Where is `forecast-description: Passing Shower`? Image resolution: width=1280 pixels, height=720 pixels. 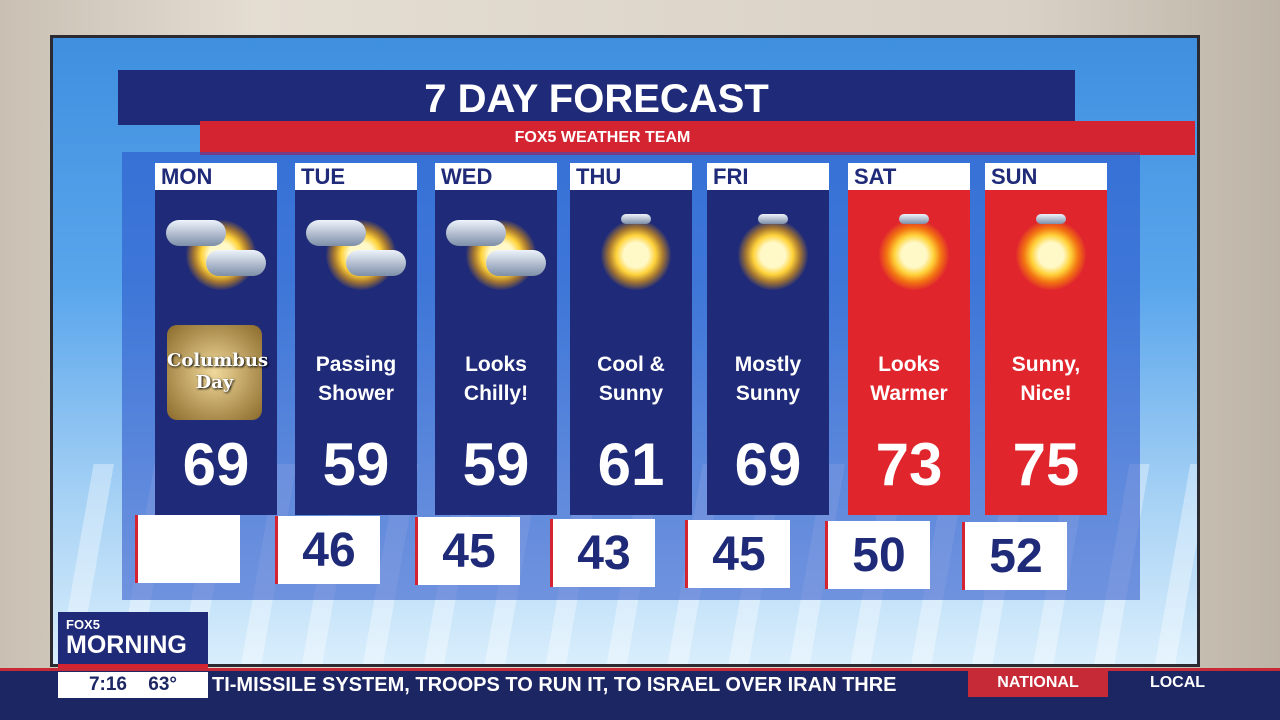
forecast-description: Passing Shower is located at coordinates (356, 379).